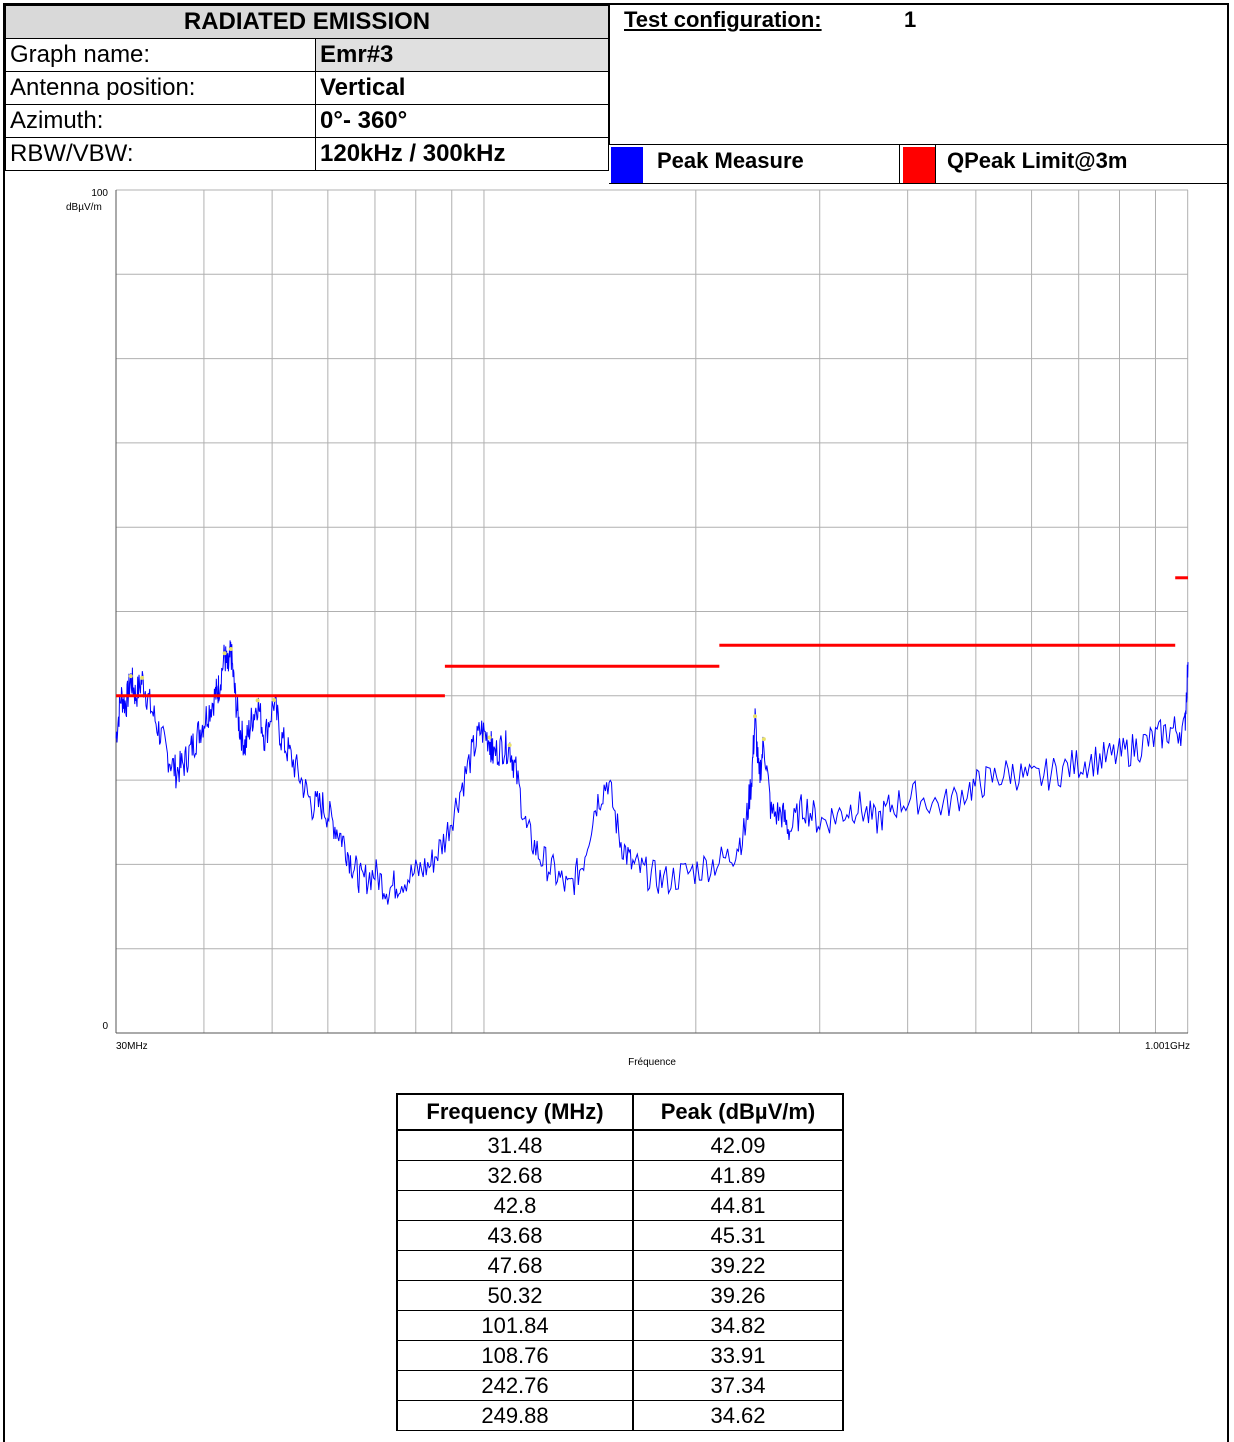 The height and width of the screenshot is (1442, 1234). Describe the element at coordinates (462, 88) in the screenshot. I see `antenna-position-value: Vertical` at that location.